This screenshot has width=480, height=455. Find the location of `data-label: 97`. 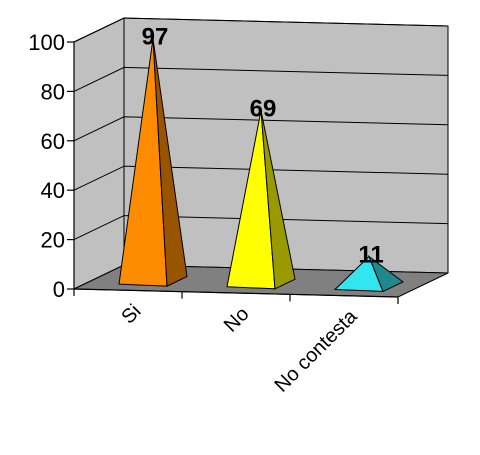

data-label: 97 is located at coordinates (155, 37).